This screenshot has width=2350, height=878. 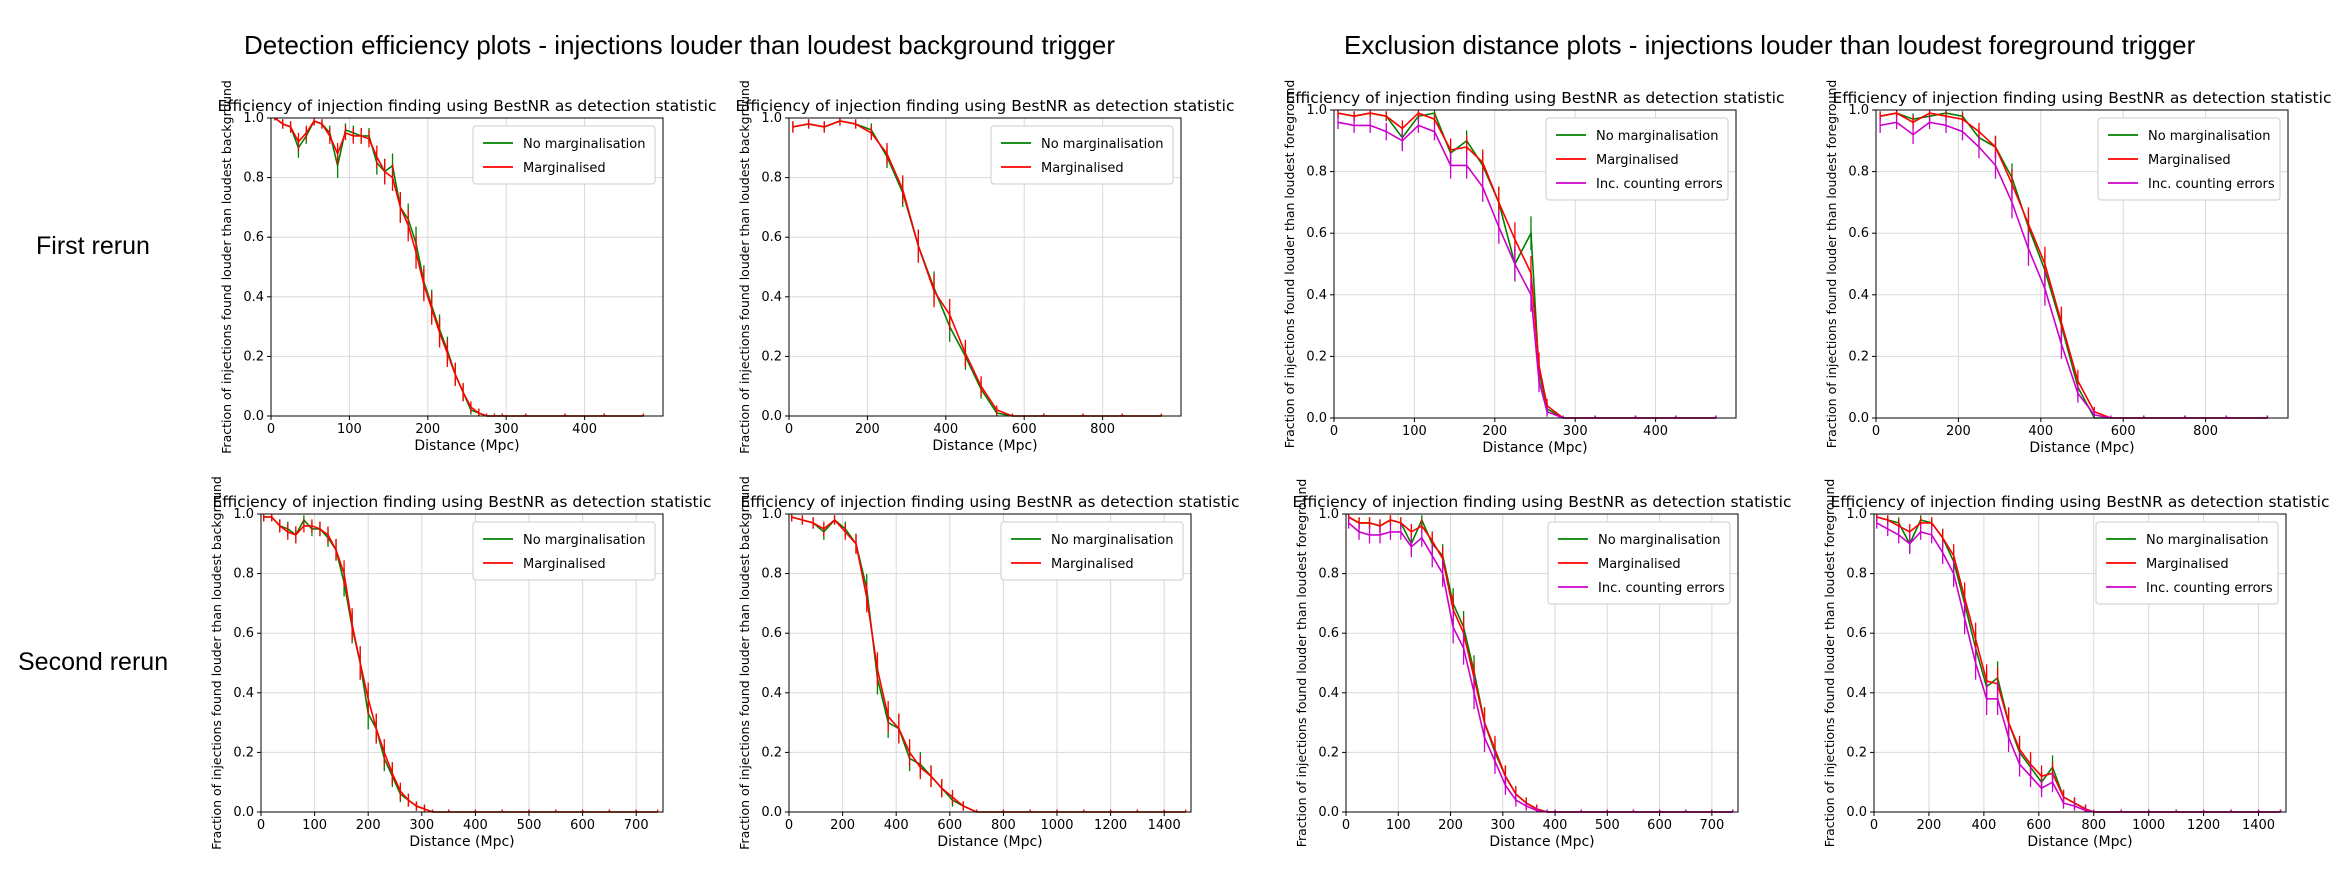 What do you see at coordinates (1607, 825) in the screenshot?
I see `x-tick-label: 500` at bounding box center [1607, 825].